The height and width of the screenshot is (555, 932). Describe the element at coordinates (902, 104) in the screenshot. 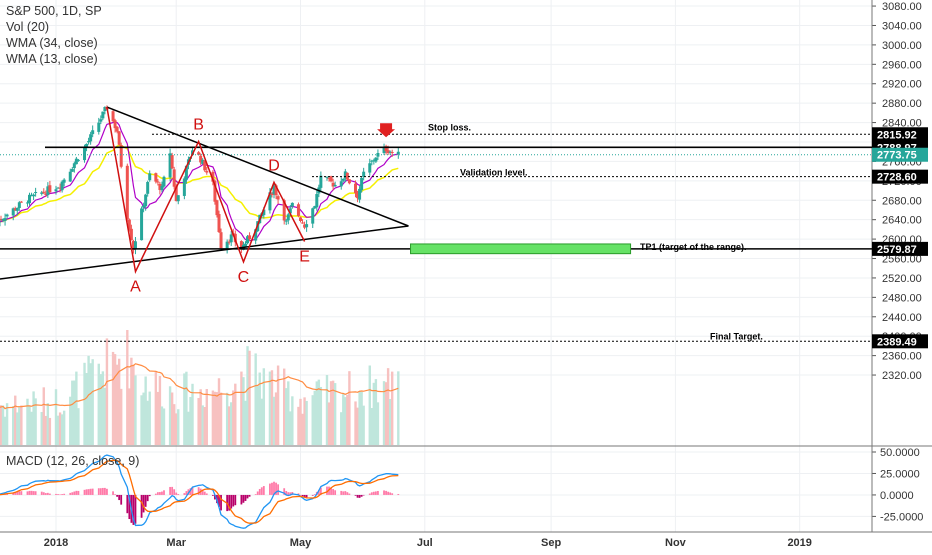

I see `price-tick-label: 2880.00` at that location.